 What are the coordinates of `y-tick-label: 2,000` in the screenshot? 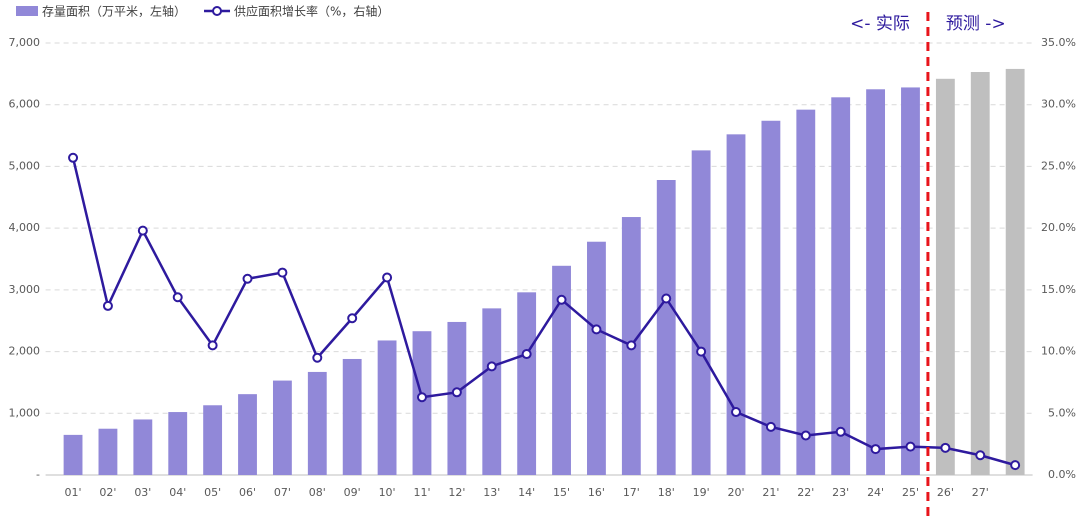 It's located at (25, 351).